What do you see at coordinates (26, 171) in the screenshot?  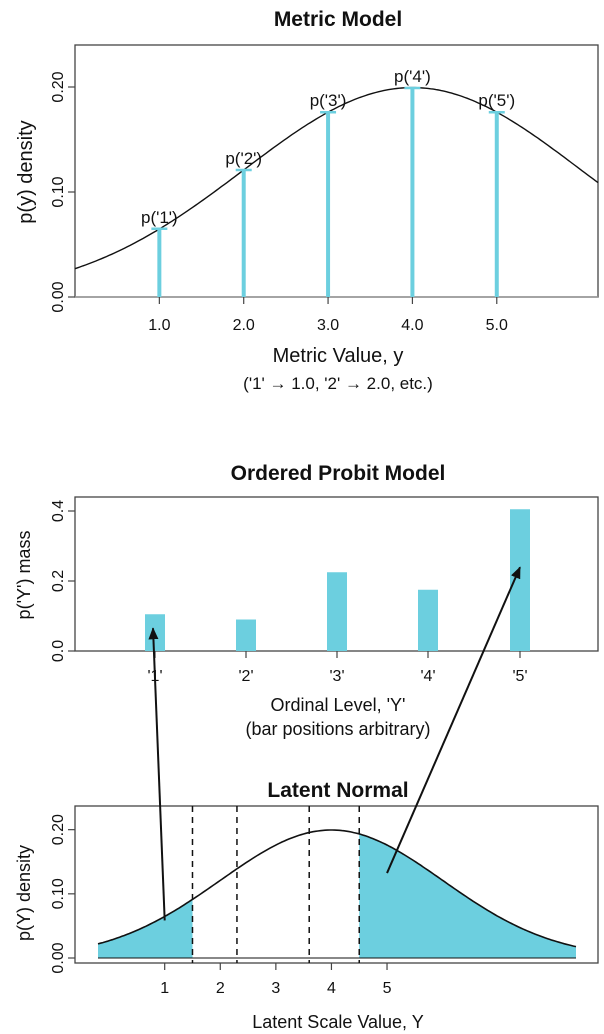 I see `metric-y-axis-label: p(y) density` at bounding box center [26, 171].